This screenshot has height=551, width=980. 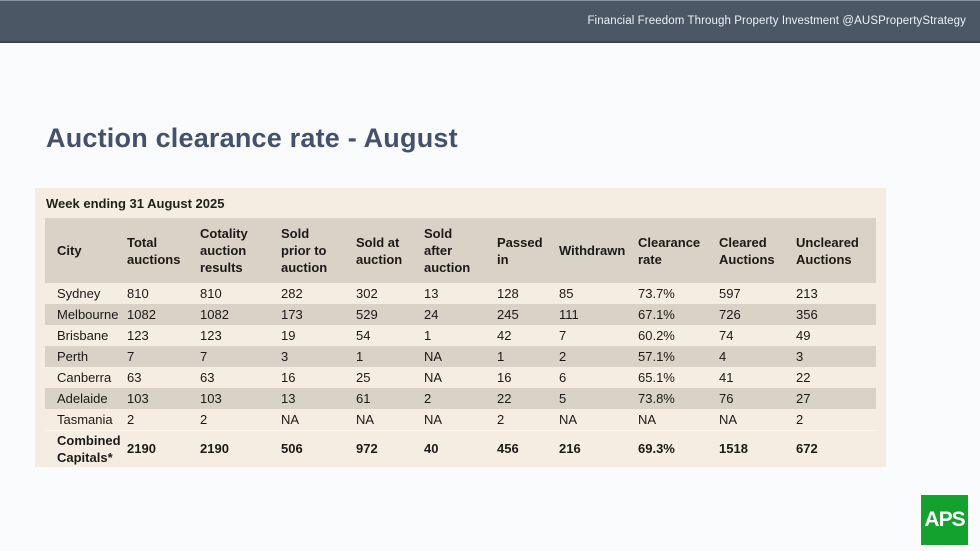 What do you see at coordinates (211, 293) in the screenshot?
I see `value-cell-cotality-auction-results: 810` at bounding box center [211, 293].